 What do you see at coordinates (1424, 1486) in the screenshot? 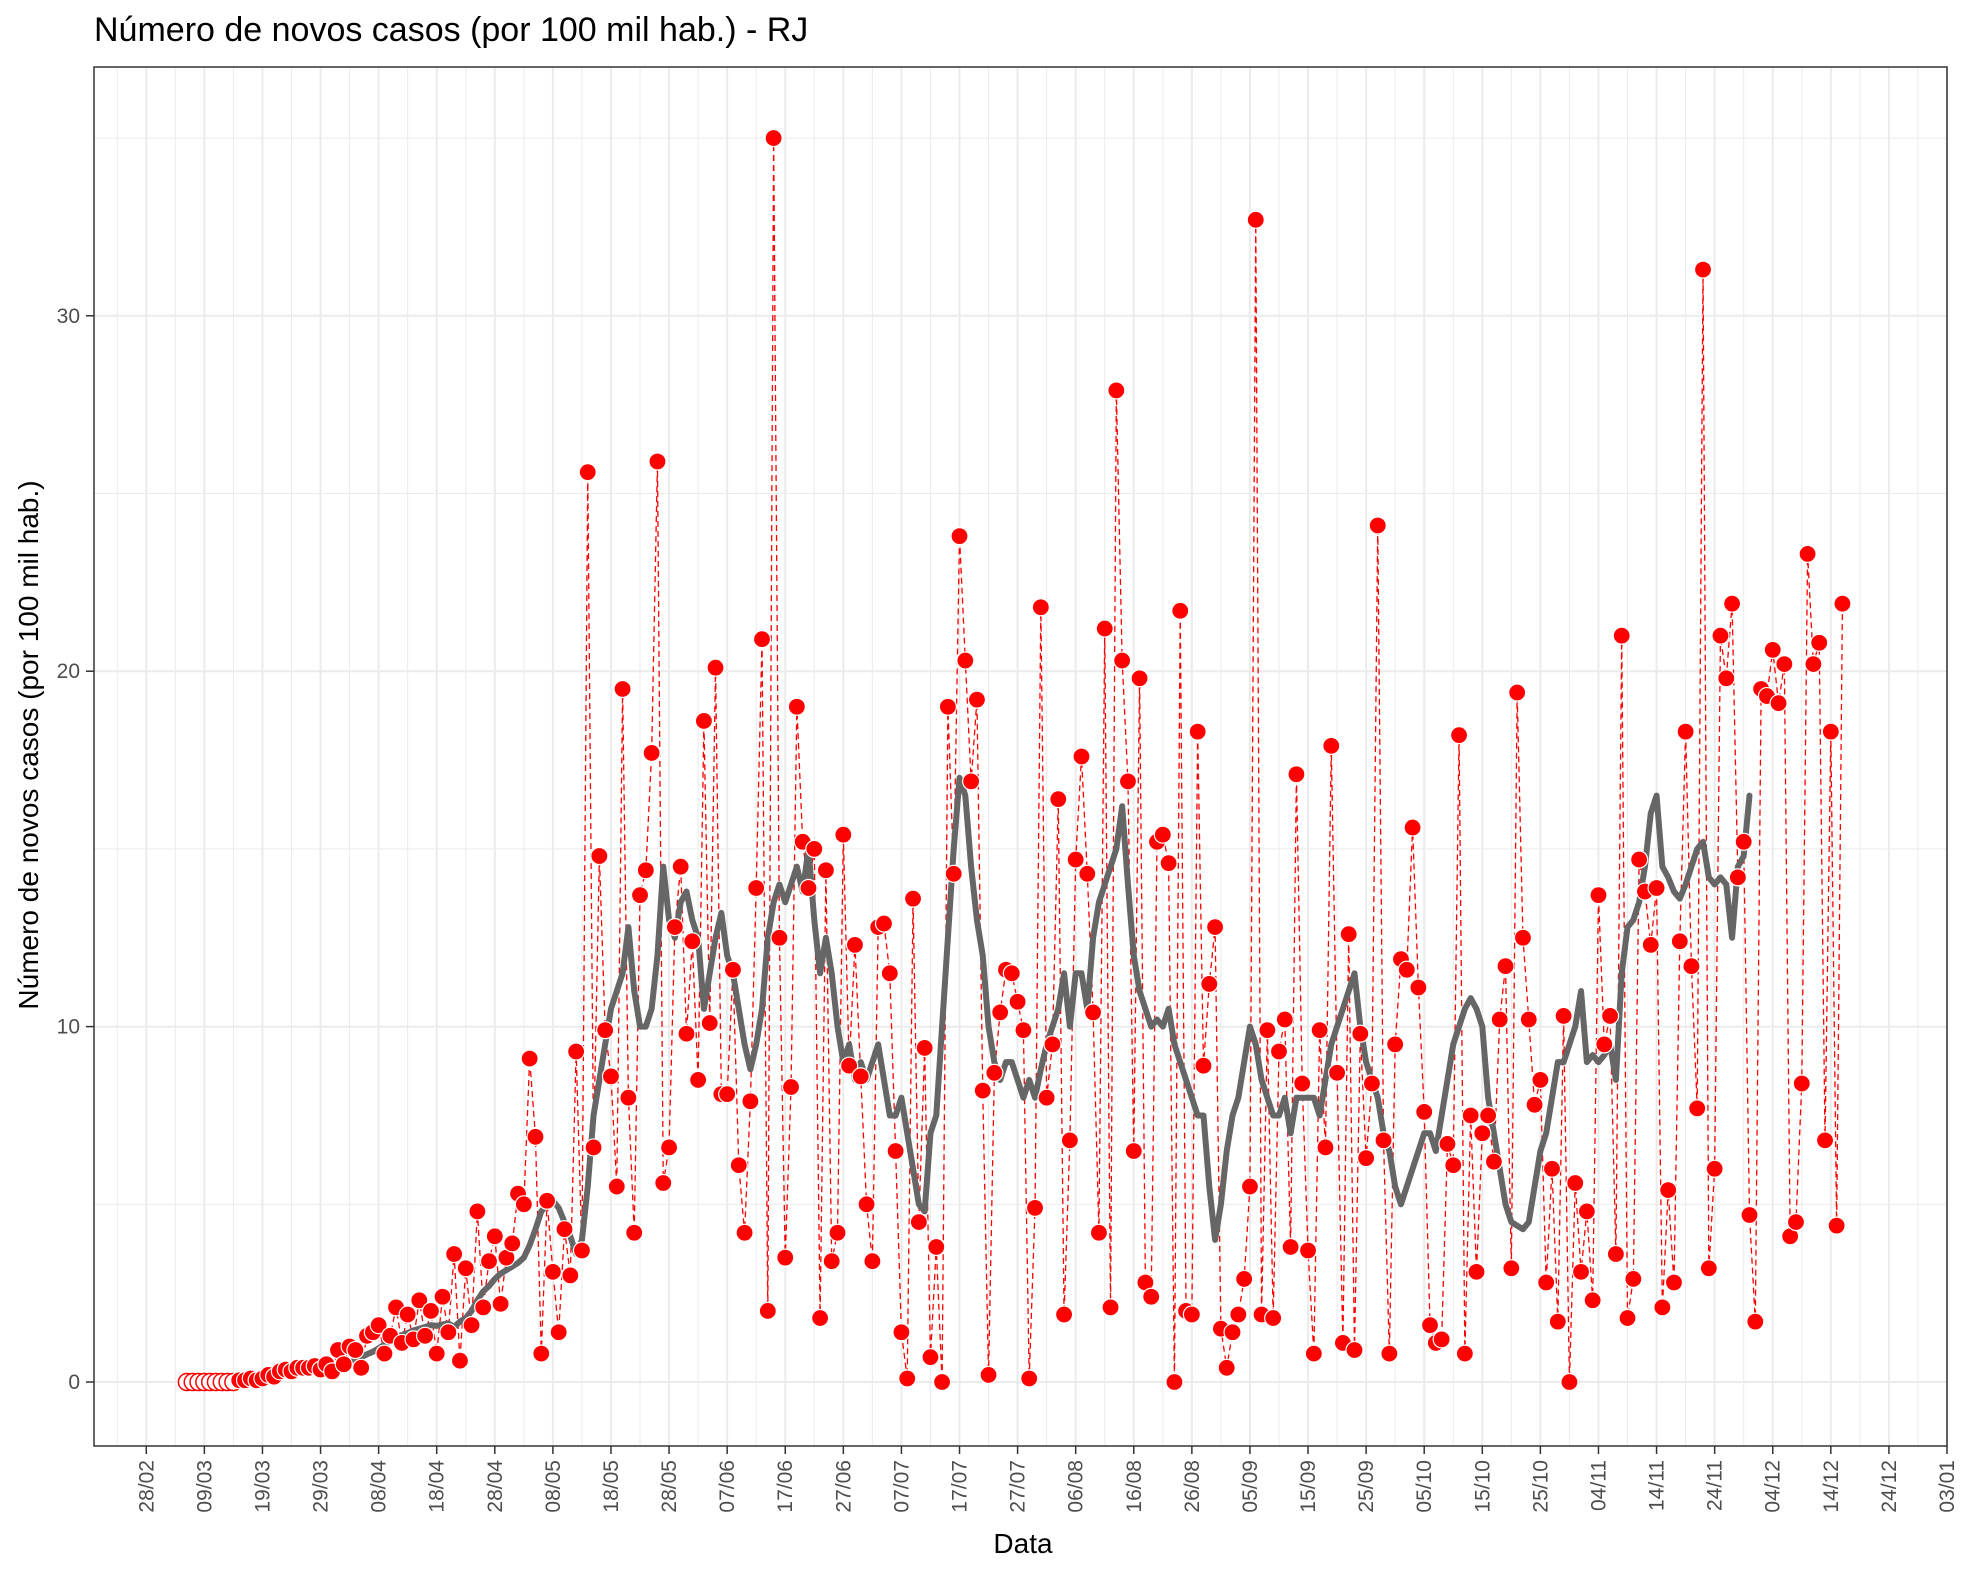
I see `x-tick-label: 05/10` at bounding box center [1424, 1486].